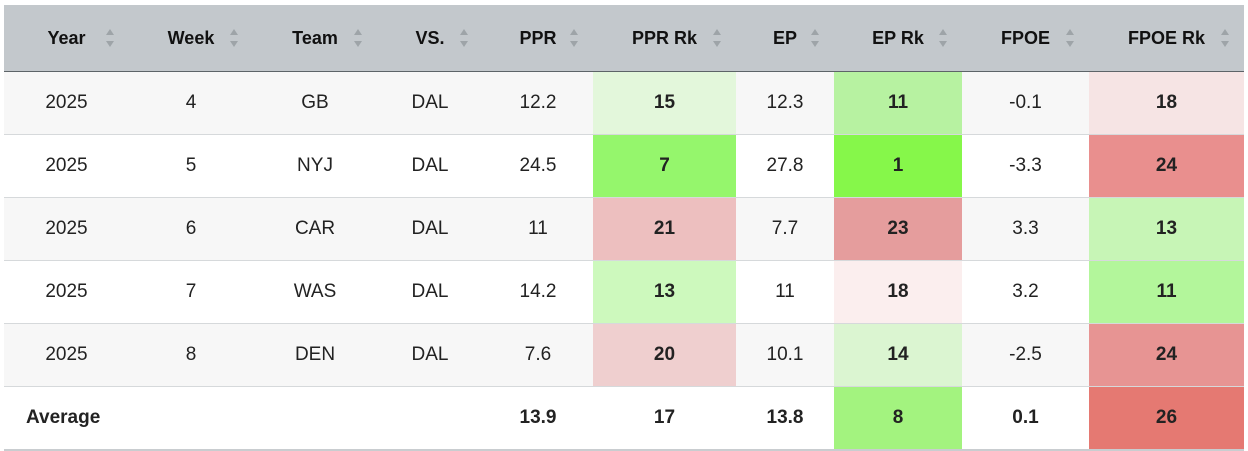 Image resolution: width=1248 pixels, height=451 pixels. I want to click on cell-ep-rk: 11, so click(898, 103).